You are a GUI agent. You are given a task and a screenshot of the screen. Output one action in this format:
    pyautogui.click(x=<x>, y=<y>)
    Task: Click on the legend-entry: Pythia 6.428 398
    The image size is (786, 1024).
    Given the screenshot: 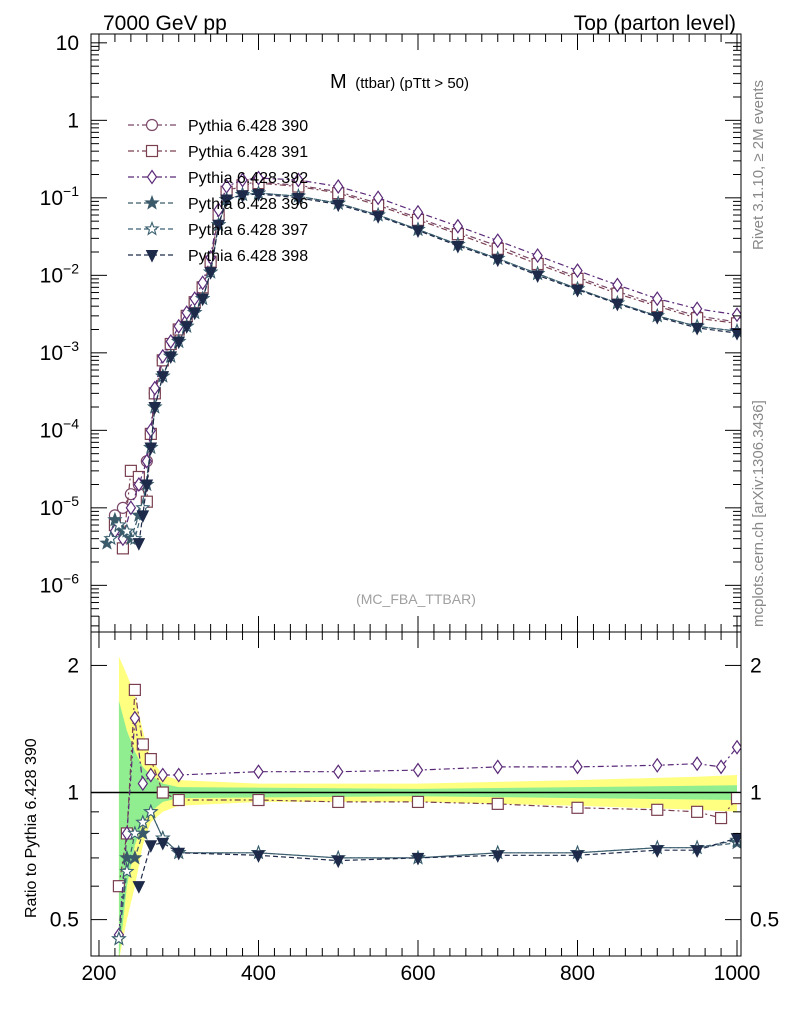 What is the action you would take?
    pyautogui.click(x=218, y=256)
    